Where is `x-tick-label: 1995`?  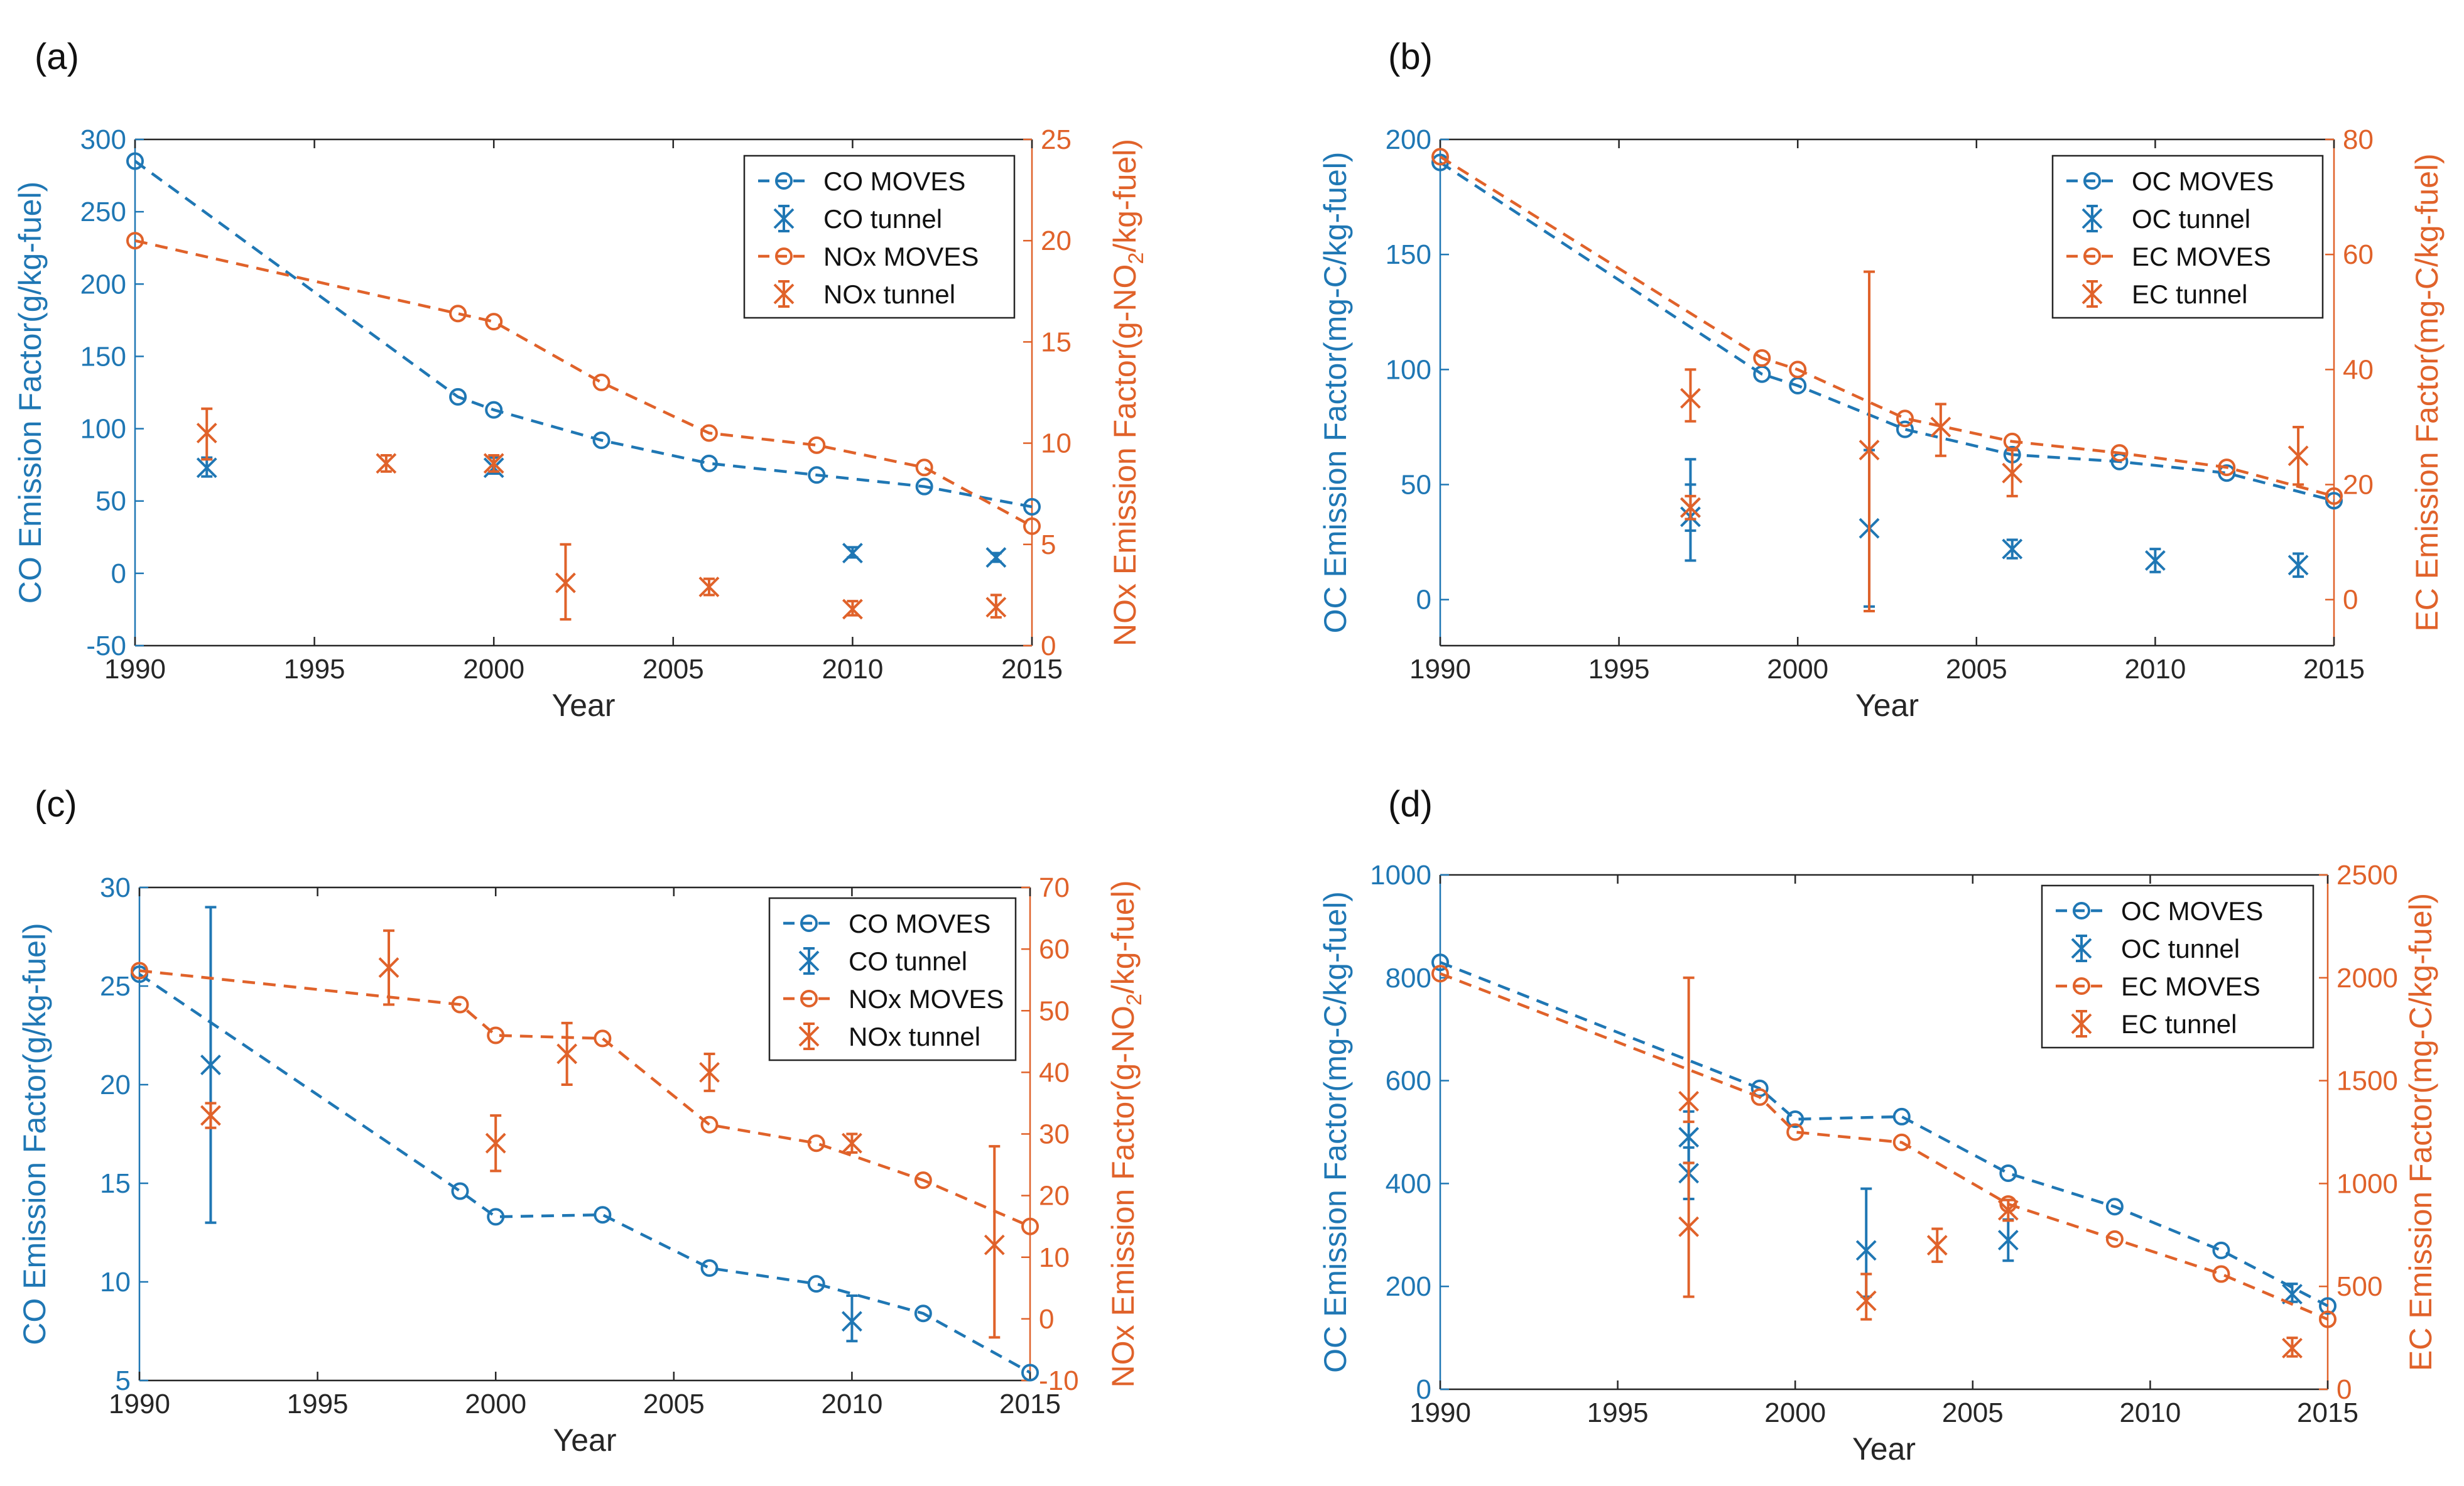 x-tick-label: 1995 is located at coordinates (318, 1404).